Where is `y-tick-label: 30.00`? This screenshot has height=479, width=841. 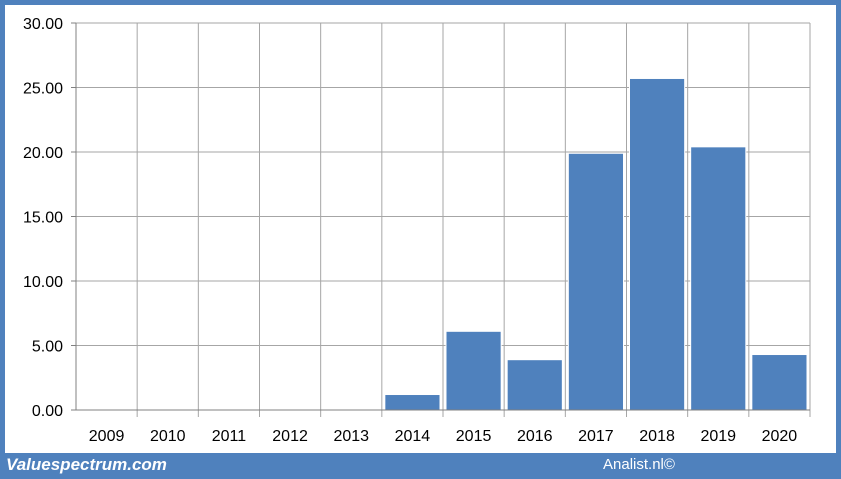
y-tick-label: 30.00 is located at coordinates (43, 24).